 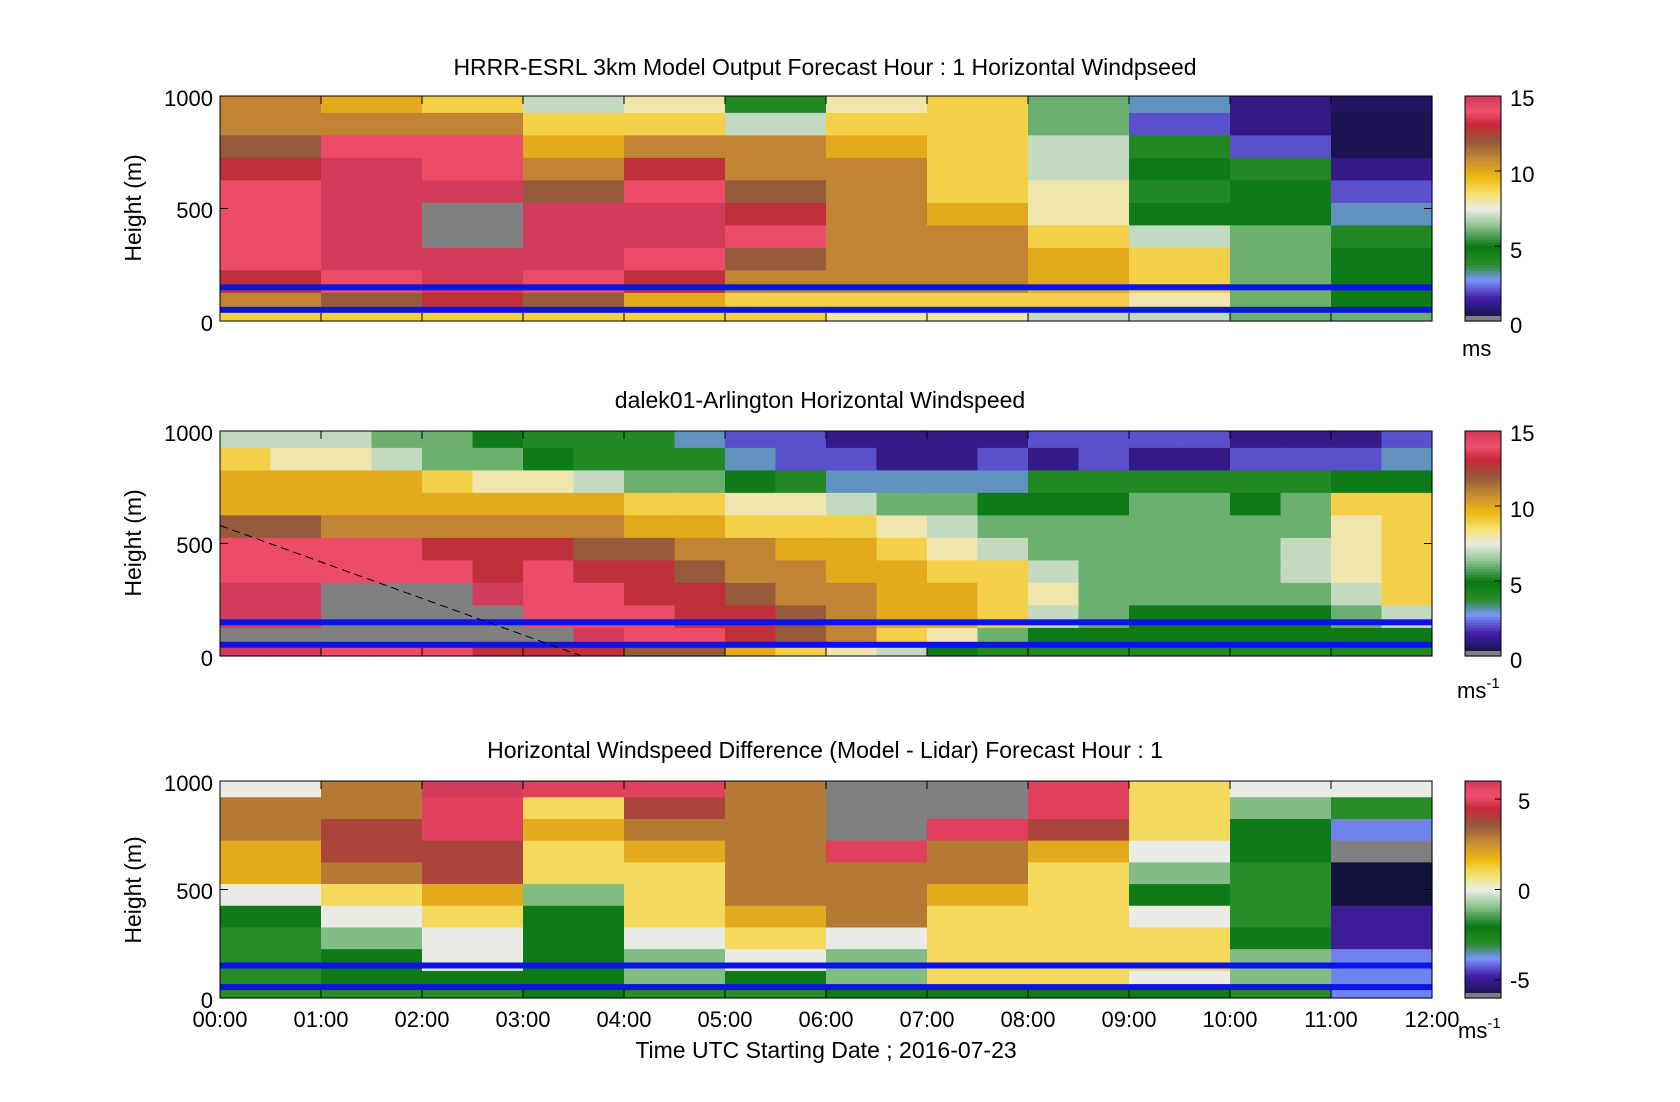 What do you see at coordinates (188, 783) in the screenshot?
I see `ytick-label: 1000` at bounding box center [188, 783].